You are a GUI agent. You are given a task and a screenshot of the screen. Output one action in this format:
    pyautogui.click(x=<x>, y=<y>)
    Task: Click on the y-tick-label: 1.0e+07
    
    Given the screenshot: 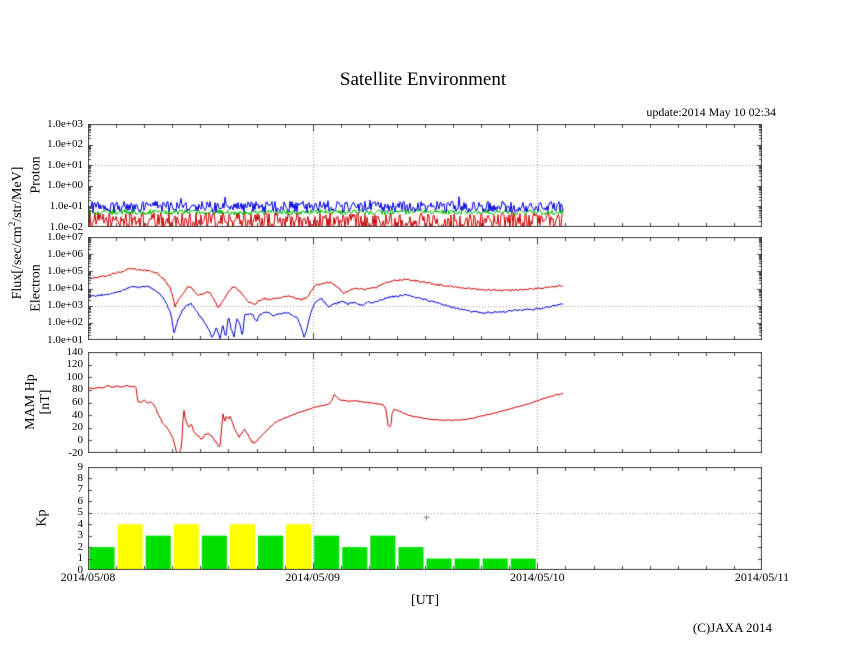 What is the action you would take?
    pyautogui.click(x=65, y=236)
    